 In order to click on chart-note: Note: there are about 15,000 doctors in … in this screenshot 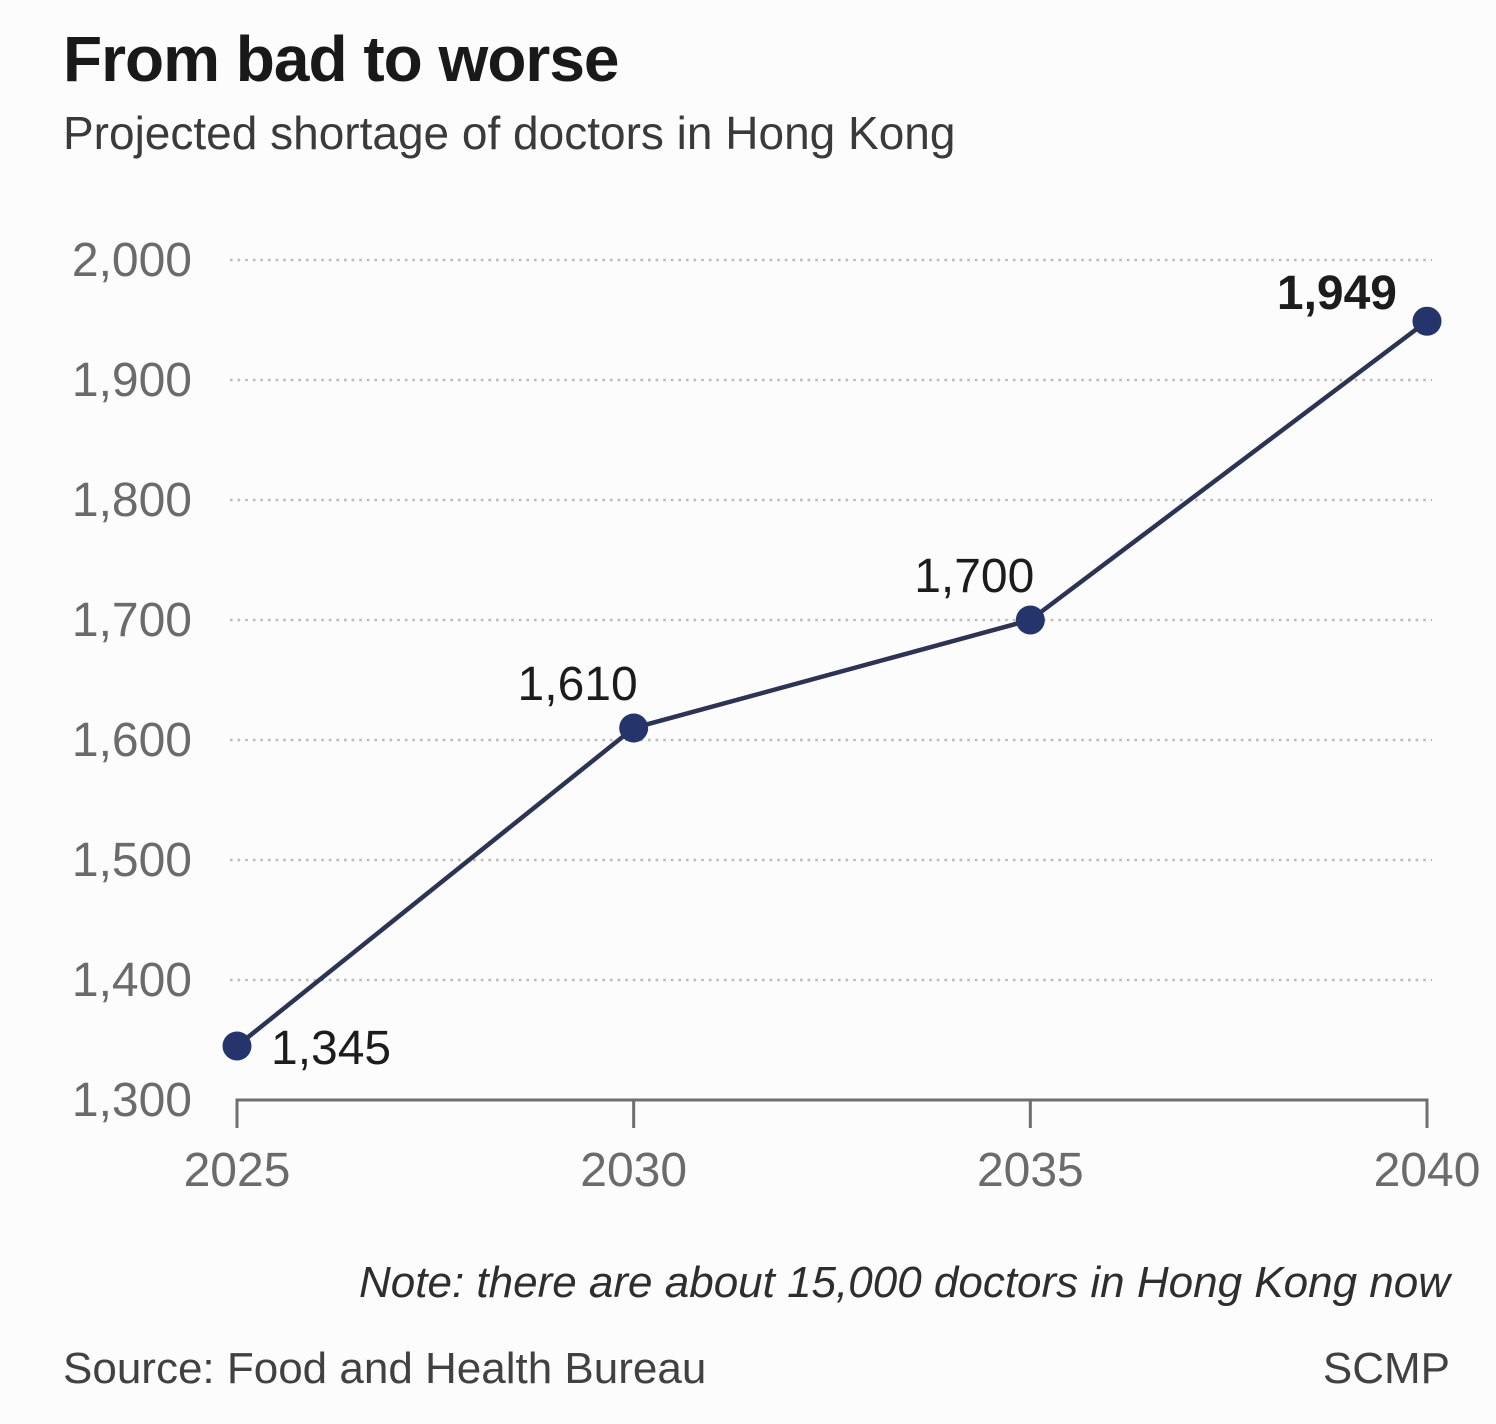, I will do `click(904, 1282)`.